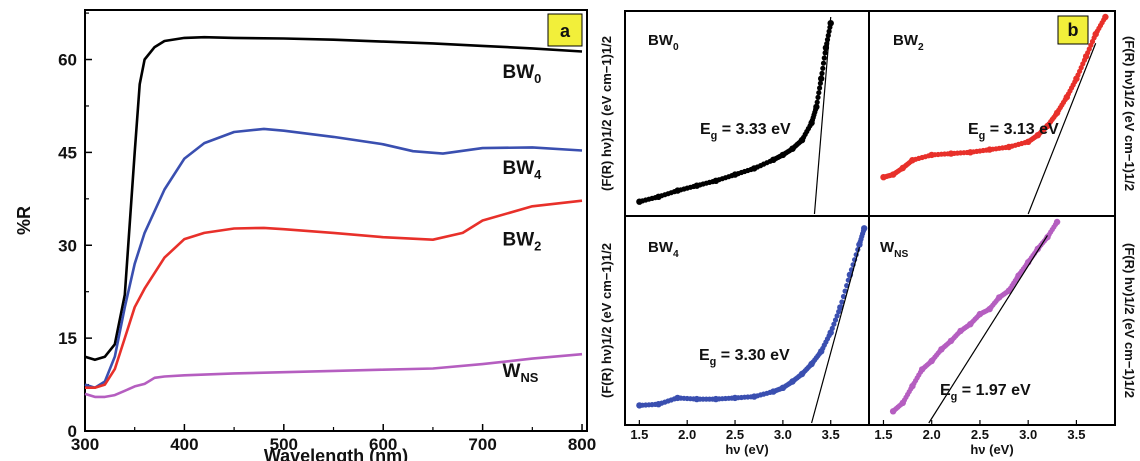 The height and width of the screenshot is (461, 1140). What do you see at coordinates (383, 444) in the screenshot?
I see `x-tick-label: 600` at bounding box center [383, 444].